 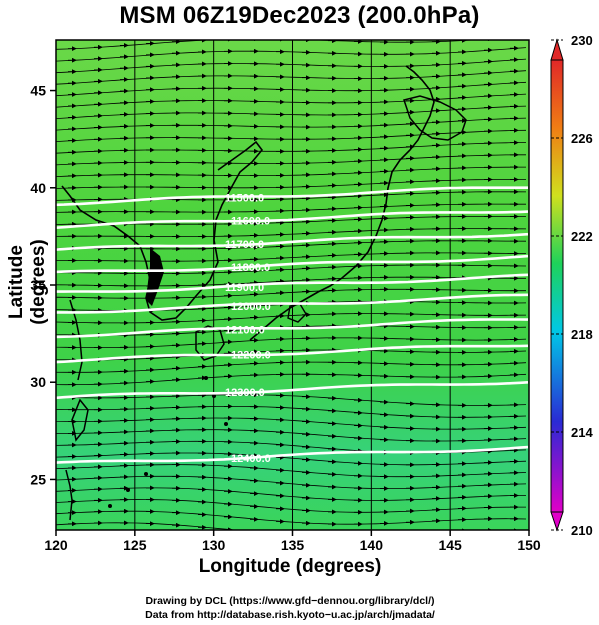 What do you see at coordinates (251, 307) in the screenshot?
I see `contour-label: 12000.0` at bounding box center [251, 307].